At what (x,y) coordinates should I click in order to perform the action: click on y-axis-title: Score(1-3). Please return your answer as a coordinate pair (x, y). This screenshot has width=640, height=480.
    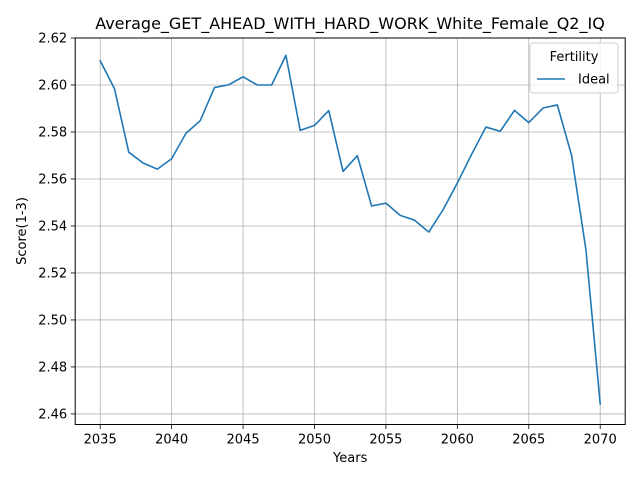
    Looking at the image, I should click on (22, 231).